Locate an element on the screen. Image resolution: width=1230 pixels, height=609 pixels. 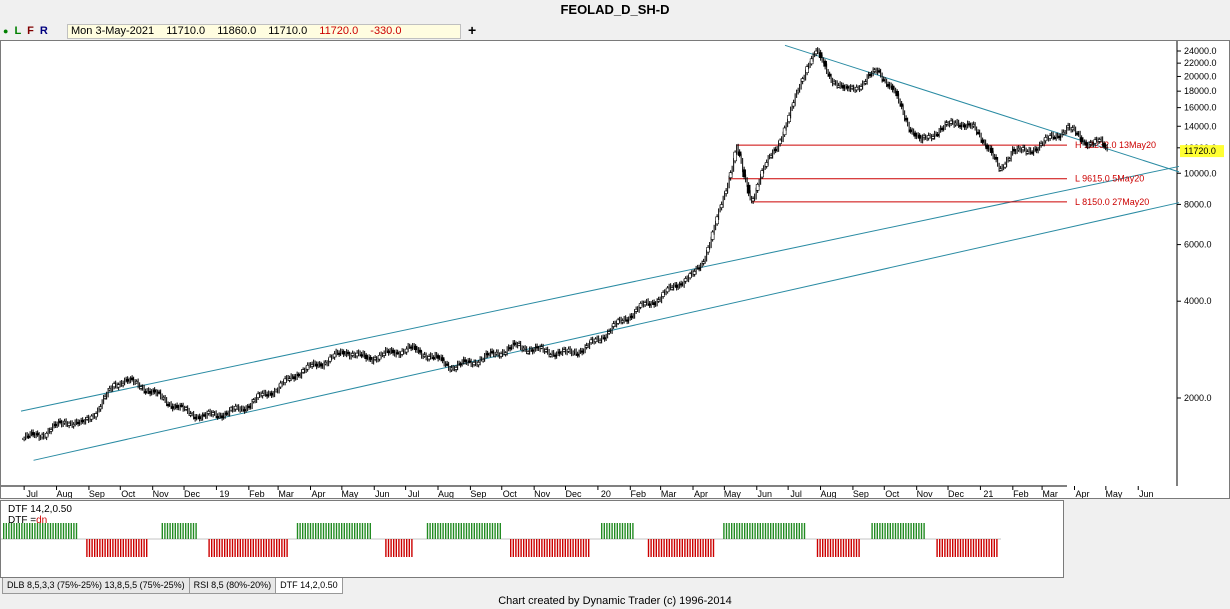
toolbar-button-l: L is located at coordinates (18, 31).